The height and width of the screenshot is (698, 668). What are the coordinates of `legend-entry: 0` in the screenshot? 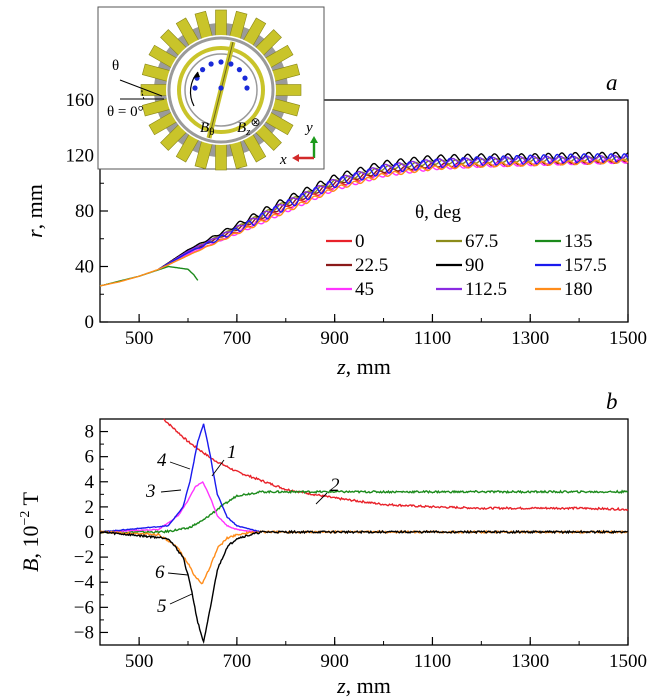 It's located at (360, 241).